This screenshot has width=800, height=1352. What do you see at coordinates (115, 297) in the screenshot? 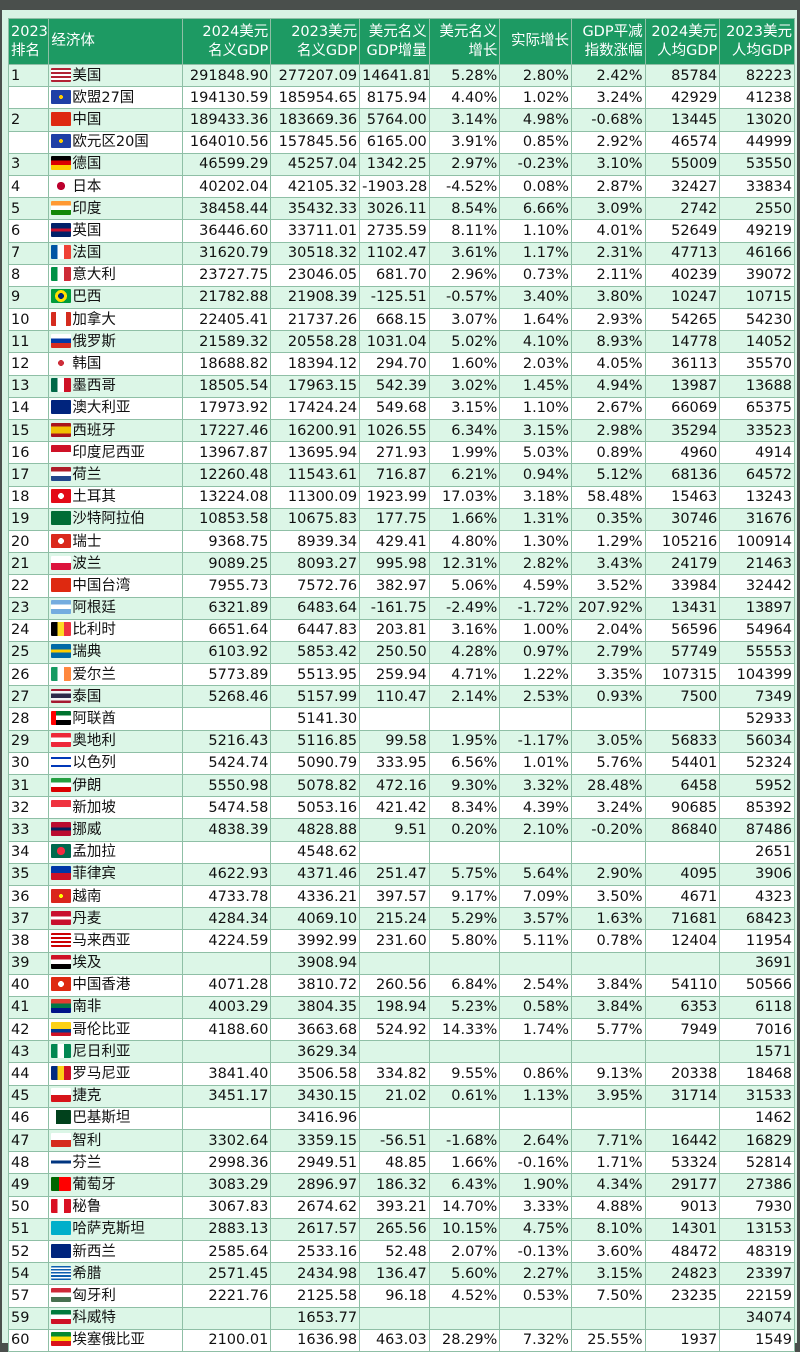
I see `economy-cell: 巴西` at bounding box center [115, 297].